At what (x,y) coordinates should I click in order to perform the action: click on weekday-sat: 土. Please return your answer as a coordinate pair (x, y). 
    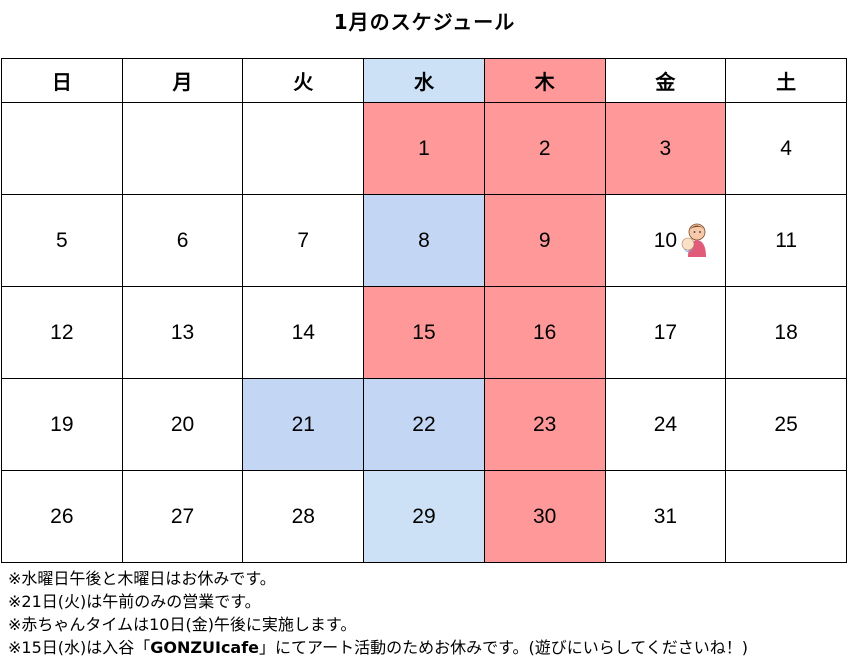
    Looking at the image, I should click on (786, 80).